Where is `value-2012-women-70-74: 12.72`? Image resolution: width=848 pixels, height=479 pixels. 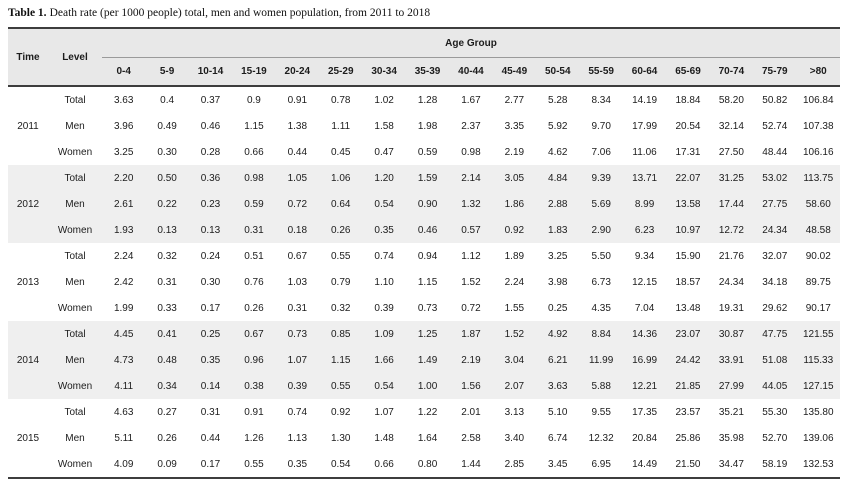 value-2012-women-70-74: 12.72 is located at coordinates (731, 230).